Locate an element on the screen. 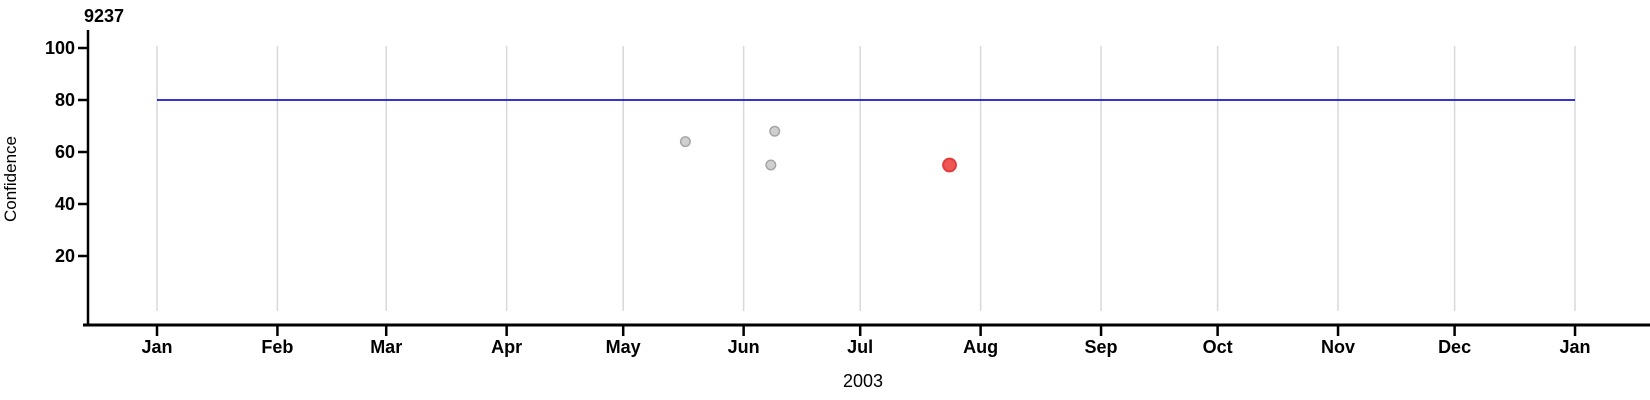 The image size is (1650, 400). y-tick-label: 100 is located at coordinates (59, 48).